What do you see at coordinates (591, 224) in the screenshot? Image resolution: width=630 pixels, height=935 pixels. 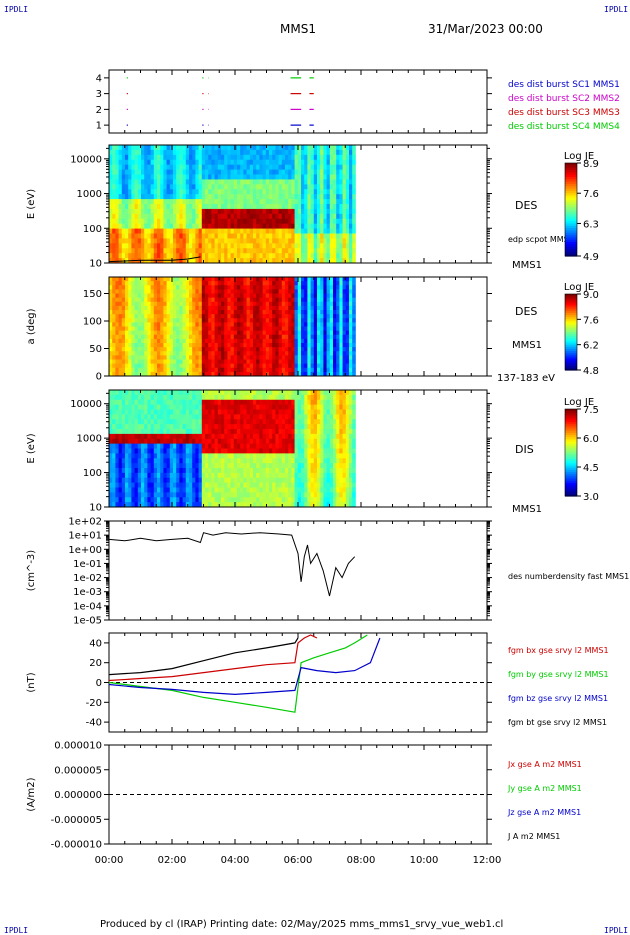 I see `des-energy-colorbar-tick-label: 6.3` at bounding box center [591, 224].